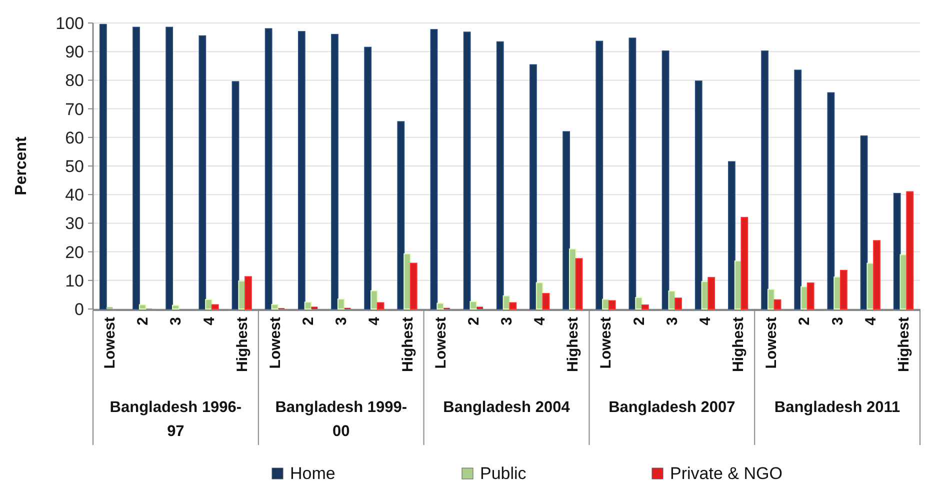 This screenshot has width=926, height=488. What do you see at coordinates (70, 23) in the screenshot?
I see `y-tick-label: 100` at bounding box center [70, 23].